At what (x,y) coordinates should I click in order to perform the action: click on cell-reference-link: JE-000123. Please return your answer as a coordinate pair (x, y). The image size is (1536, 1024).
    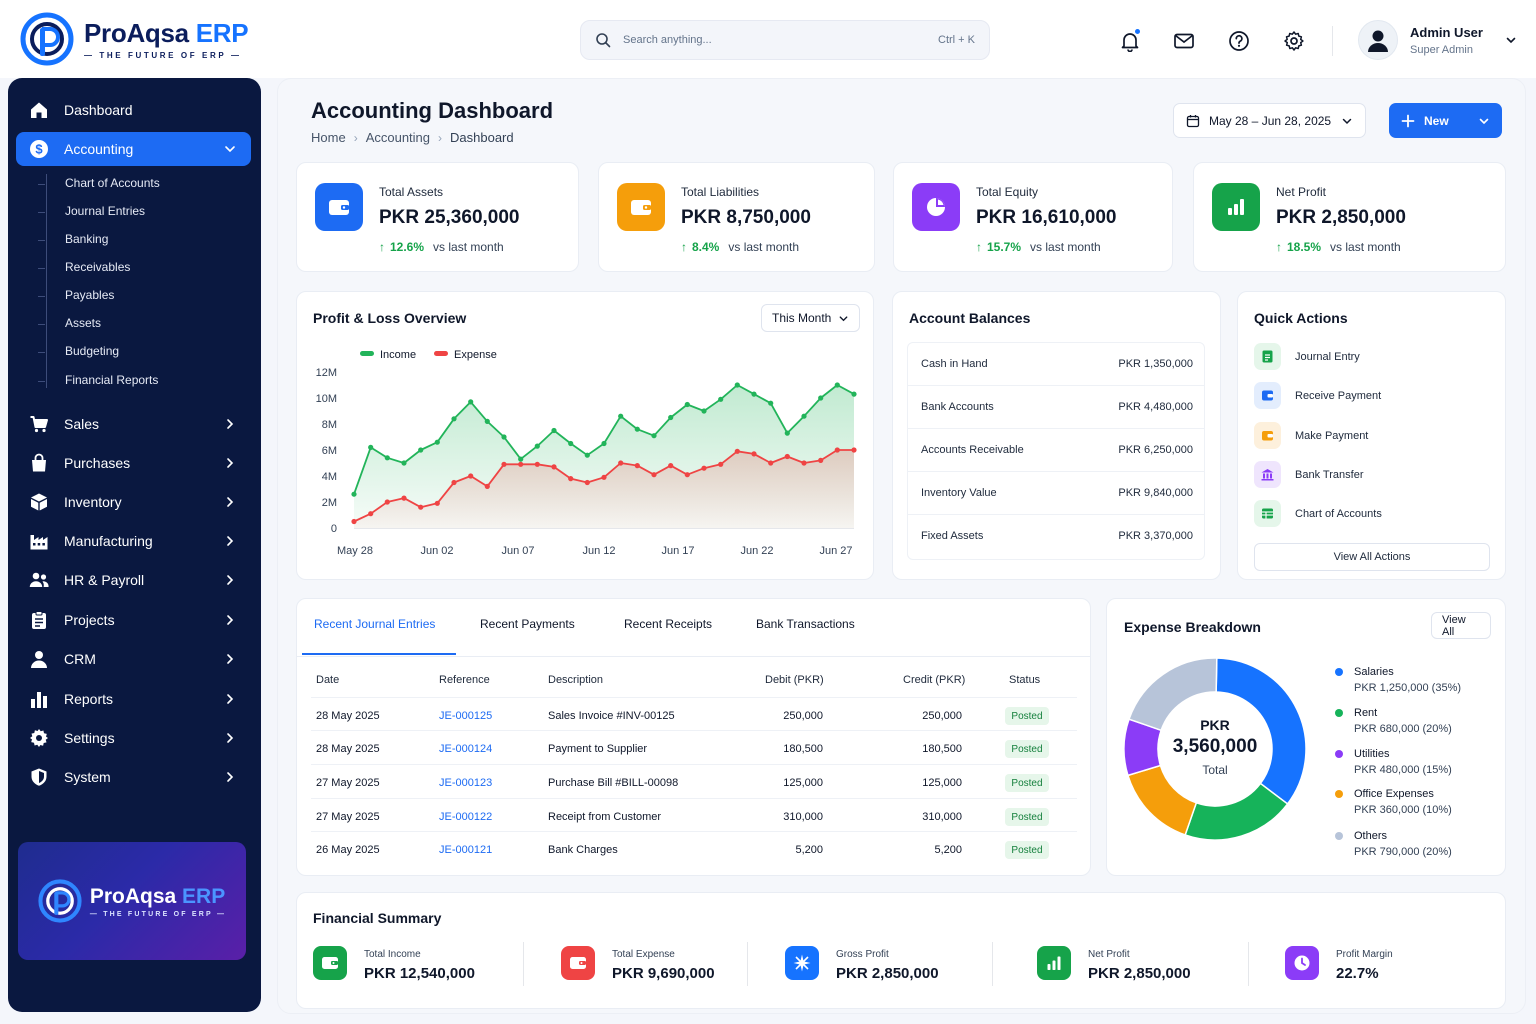
    Looking at the image, I should click on (466, 783).